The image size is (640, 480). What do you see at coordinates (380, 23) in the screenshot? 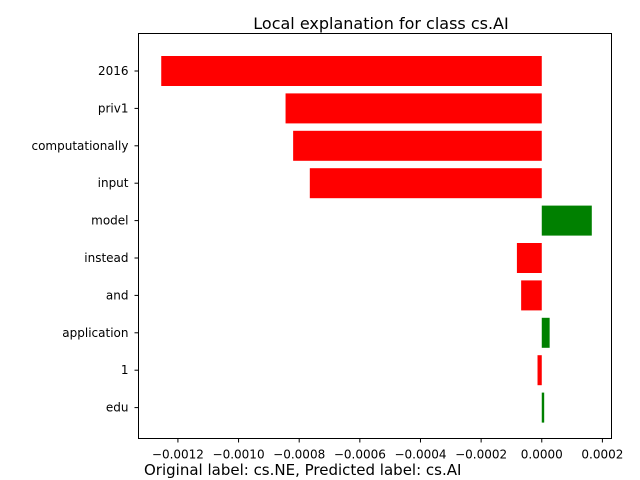
I see `chart-title: Local explanation for class cs.AI` at bounding box center [380, 23].